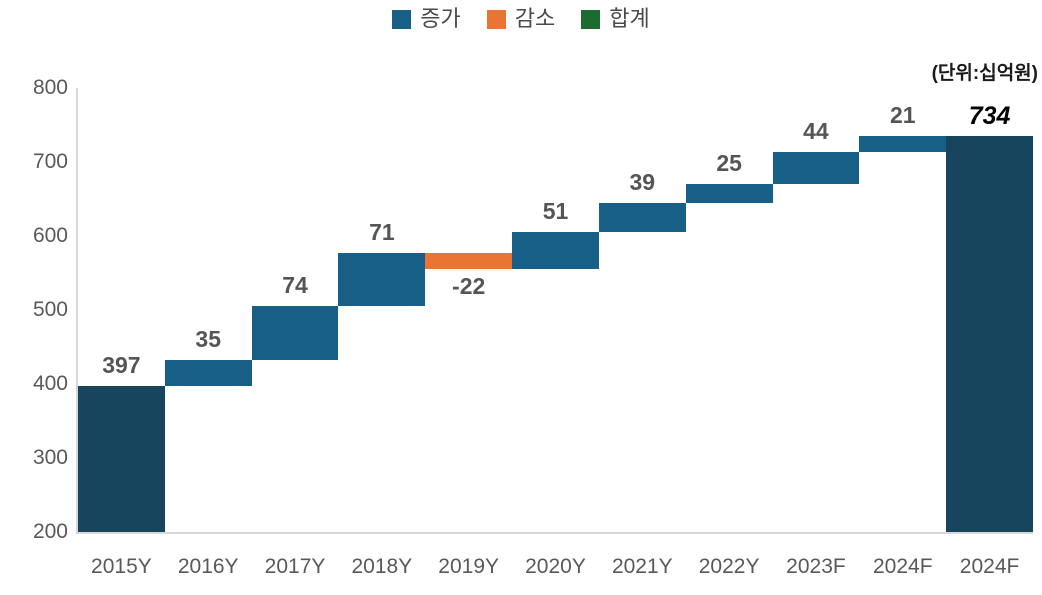  What do you see at coordinates (295, 566) in the screenshot?
I see `x-tick-label: 2017Y` at bounding box center [295, 566].